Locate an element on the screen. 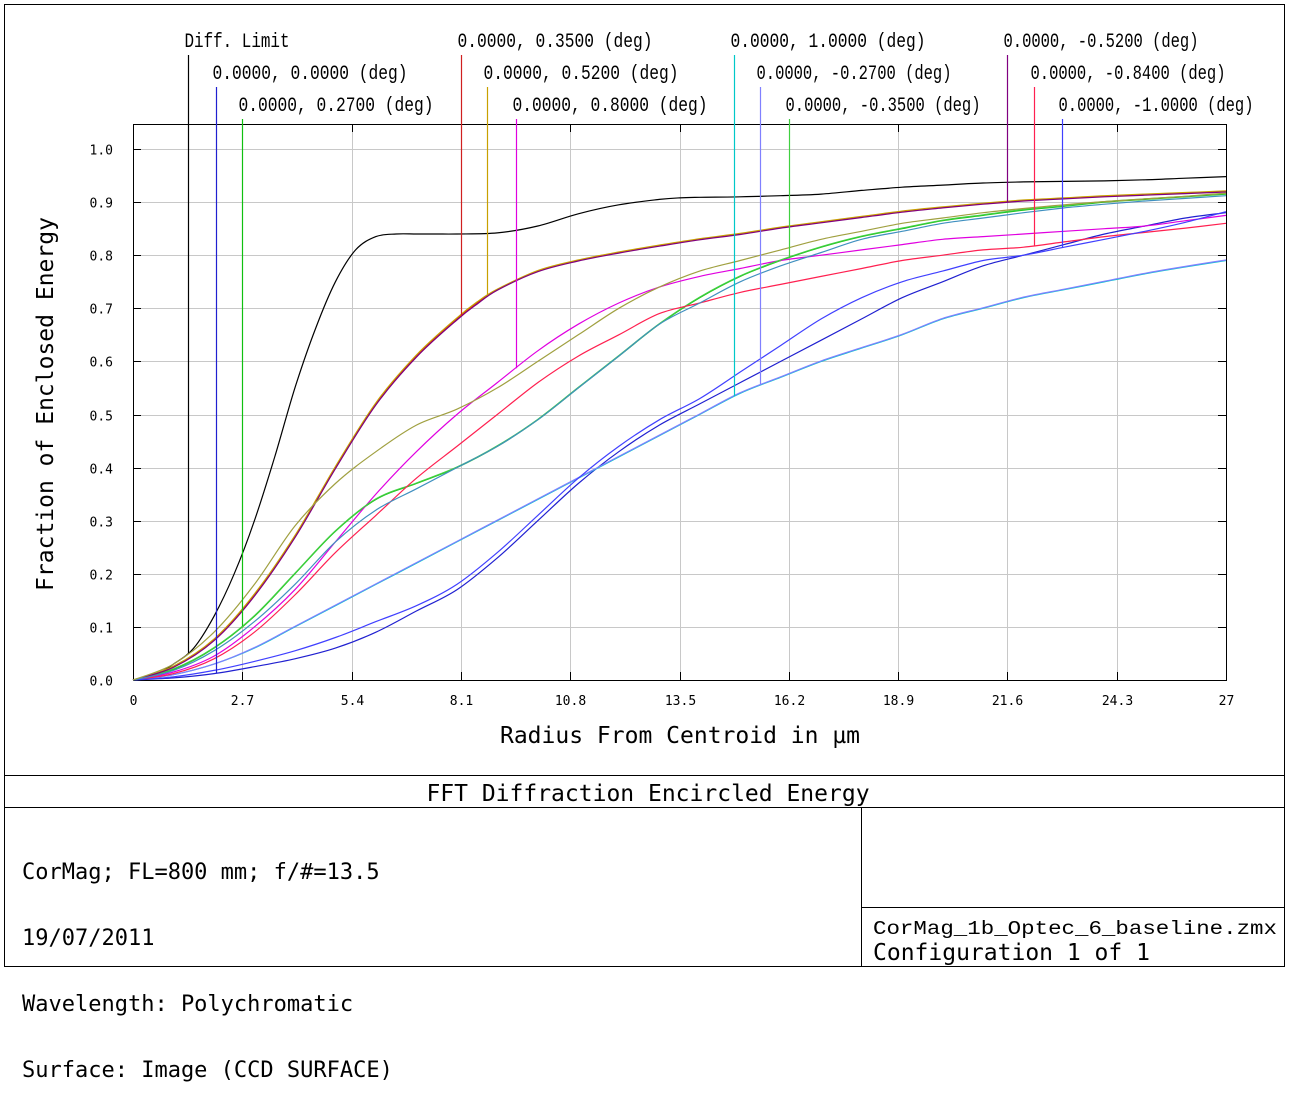 Image resolution: width=1289 pixels, height=1104 pixels. legend-label-0: Diff. Limit is located at coordinates (237, 42).